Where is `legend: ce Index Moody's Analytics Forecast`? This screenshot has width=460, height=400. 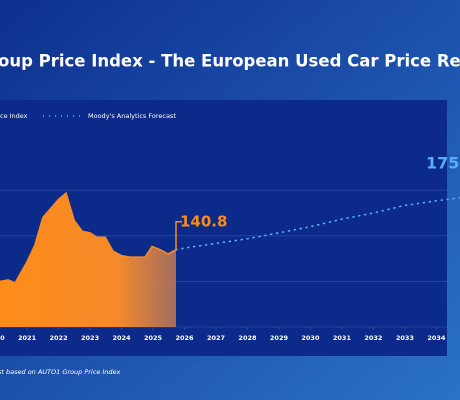
legend: ce Index Moody's Analytics Forecast is located at coordinates (88, 116).